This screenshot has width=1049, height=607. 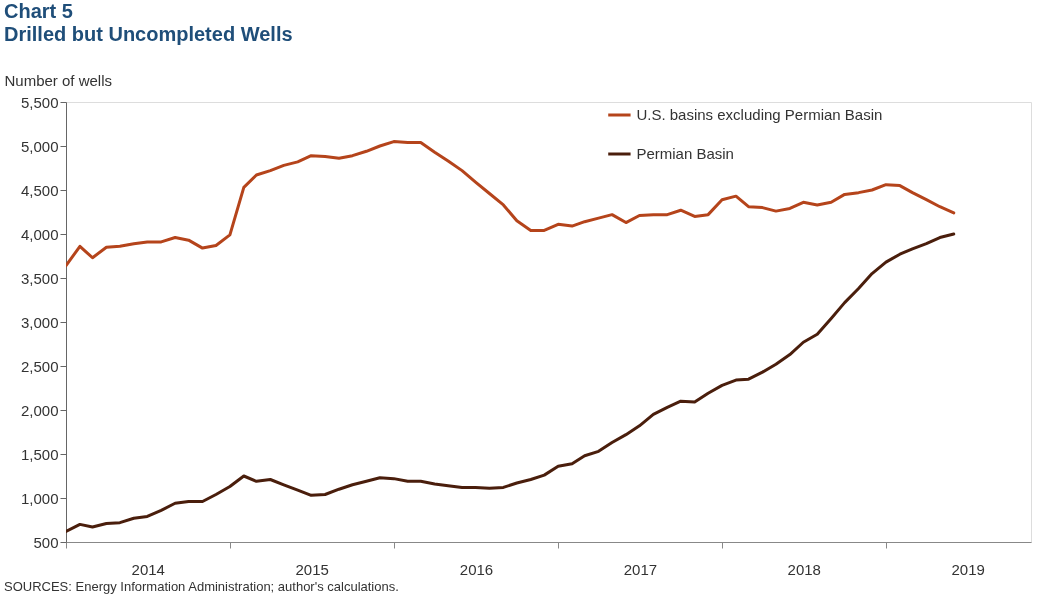 What do you see at coordinates (759, 114) in the screenshot?
I see `legend-label: U.S. basins excluding Permian Basin` at bounding box center [759, 114].